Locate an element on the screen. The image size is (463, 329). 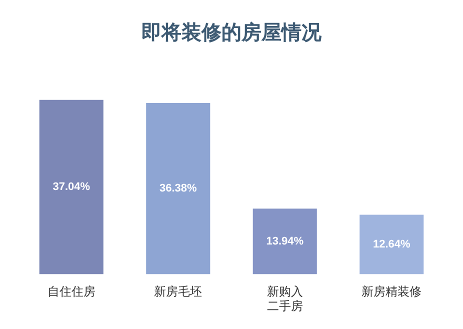
data-label: 37.04% is located at coordinates (71, 187).